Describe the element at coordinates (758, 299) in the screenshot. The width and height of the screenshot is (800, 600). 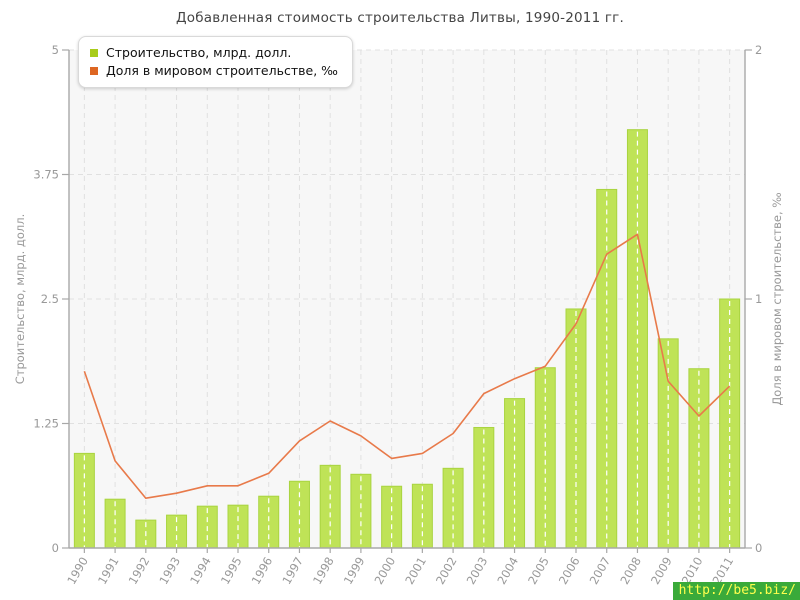
I see `right-tick-label: 1` at that location.